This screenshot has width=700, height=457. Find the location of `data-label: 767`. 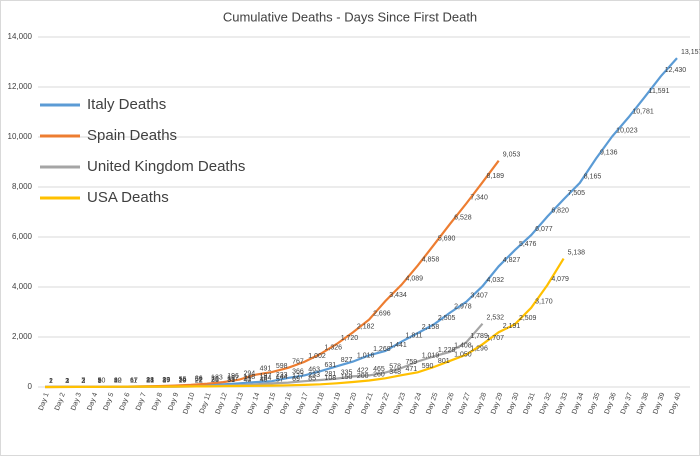

data-label: 767 is located at coordinates (298, 362).